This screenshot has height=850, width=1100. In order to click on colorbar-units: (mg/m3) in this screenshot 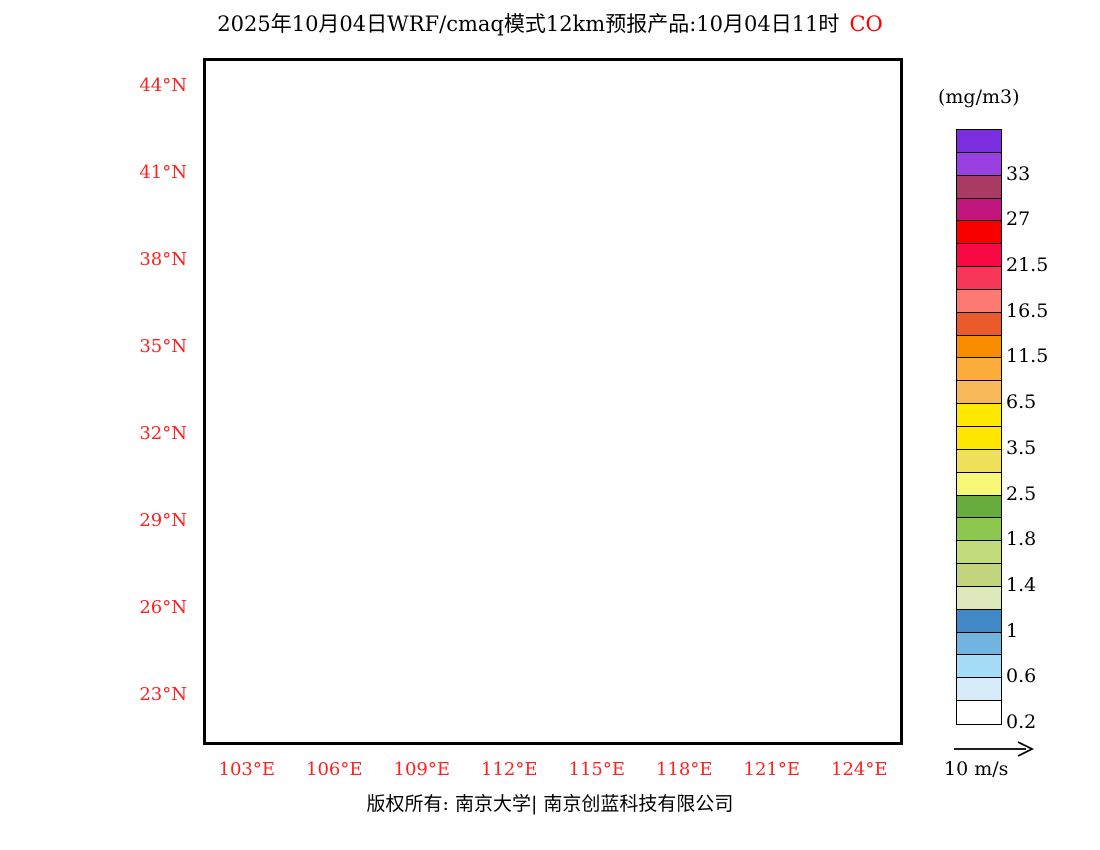, I will do `click(979, 97)`.